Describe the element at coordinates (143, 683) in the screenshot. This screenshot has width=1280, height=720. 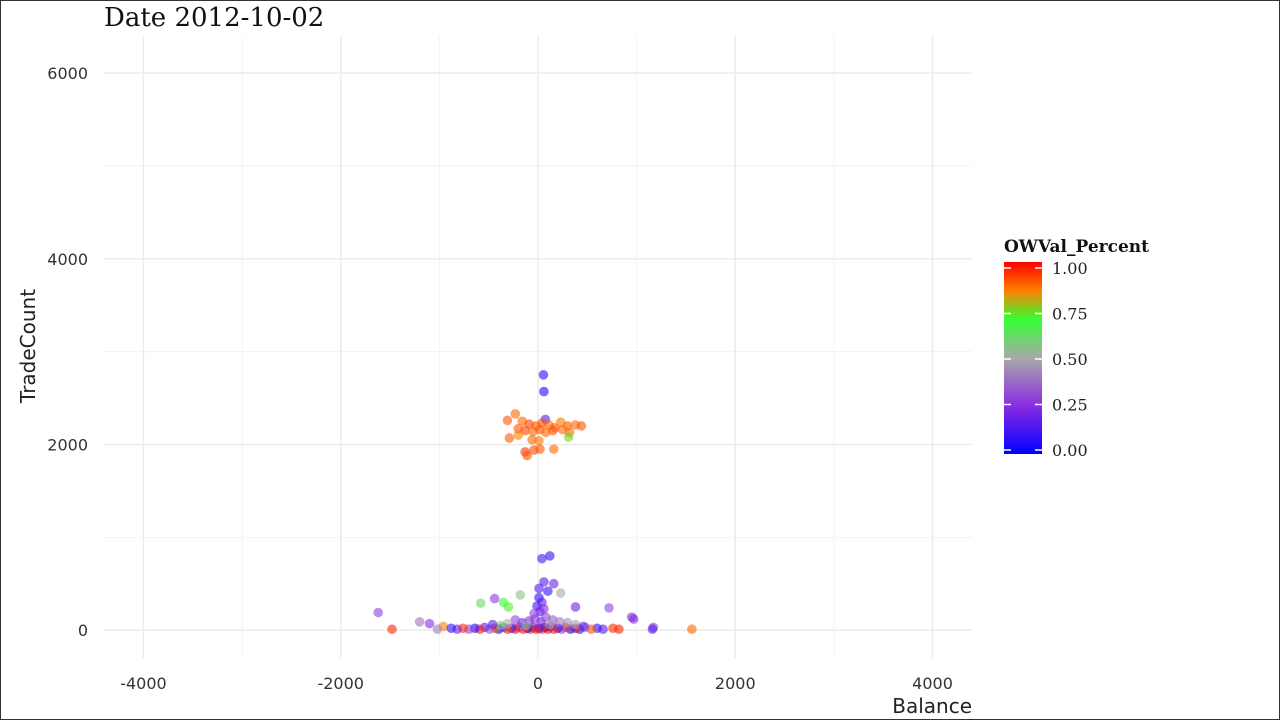
I see `x-tick-label: -4000` at that location.